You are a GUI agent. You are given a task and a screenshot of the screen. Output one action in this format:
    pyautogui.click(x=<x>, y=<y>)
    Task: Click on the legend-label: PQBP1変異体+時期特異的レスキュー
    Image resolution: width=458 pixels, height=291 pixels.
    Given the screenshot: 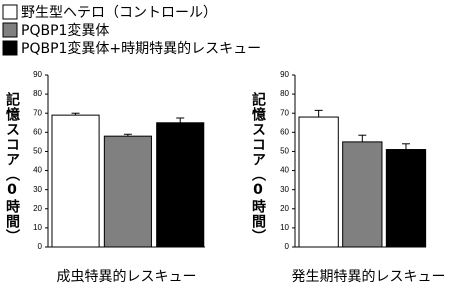 What is the action you would take?
    pyautogui.click(x=141, y=48)
    